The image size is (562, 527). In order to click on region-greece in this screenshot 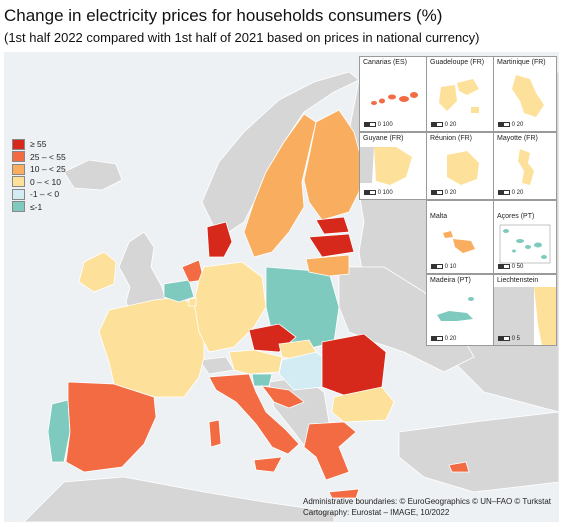, I will do `click(330, 451)`.